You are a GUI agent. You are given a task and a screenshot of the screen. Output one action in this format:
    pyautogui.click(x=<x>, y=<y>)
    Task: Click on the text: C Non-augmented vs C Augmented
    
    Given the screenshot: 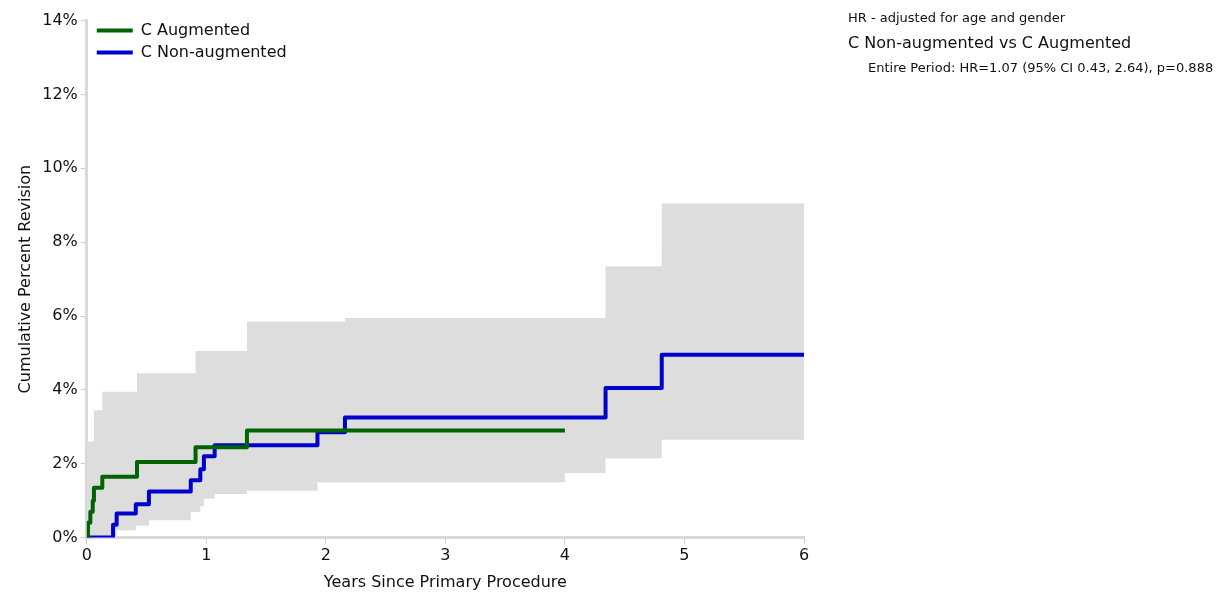 What is the action you would take?
    pyautogui.click(x=990, y=42)
    